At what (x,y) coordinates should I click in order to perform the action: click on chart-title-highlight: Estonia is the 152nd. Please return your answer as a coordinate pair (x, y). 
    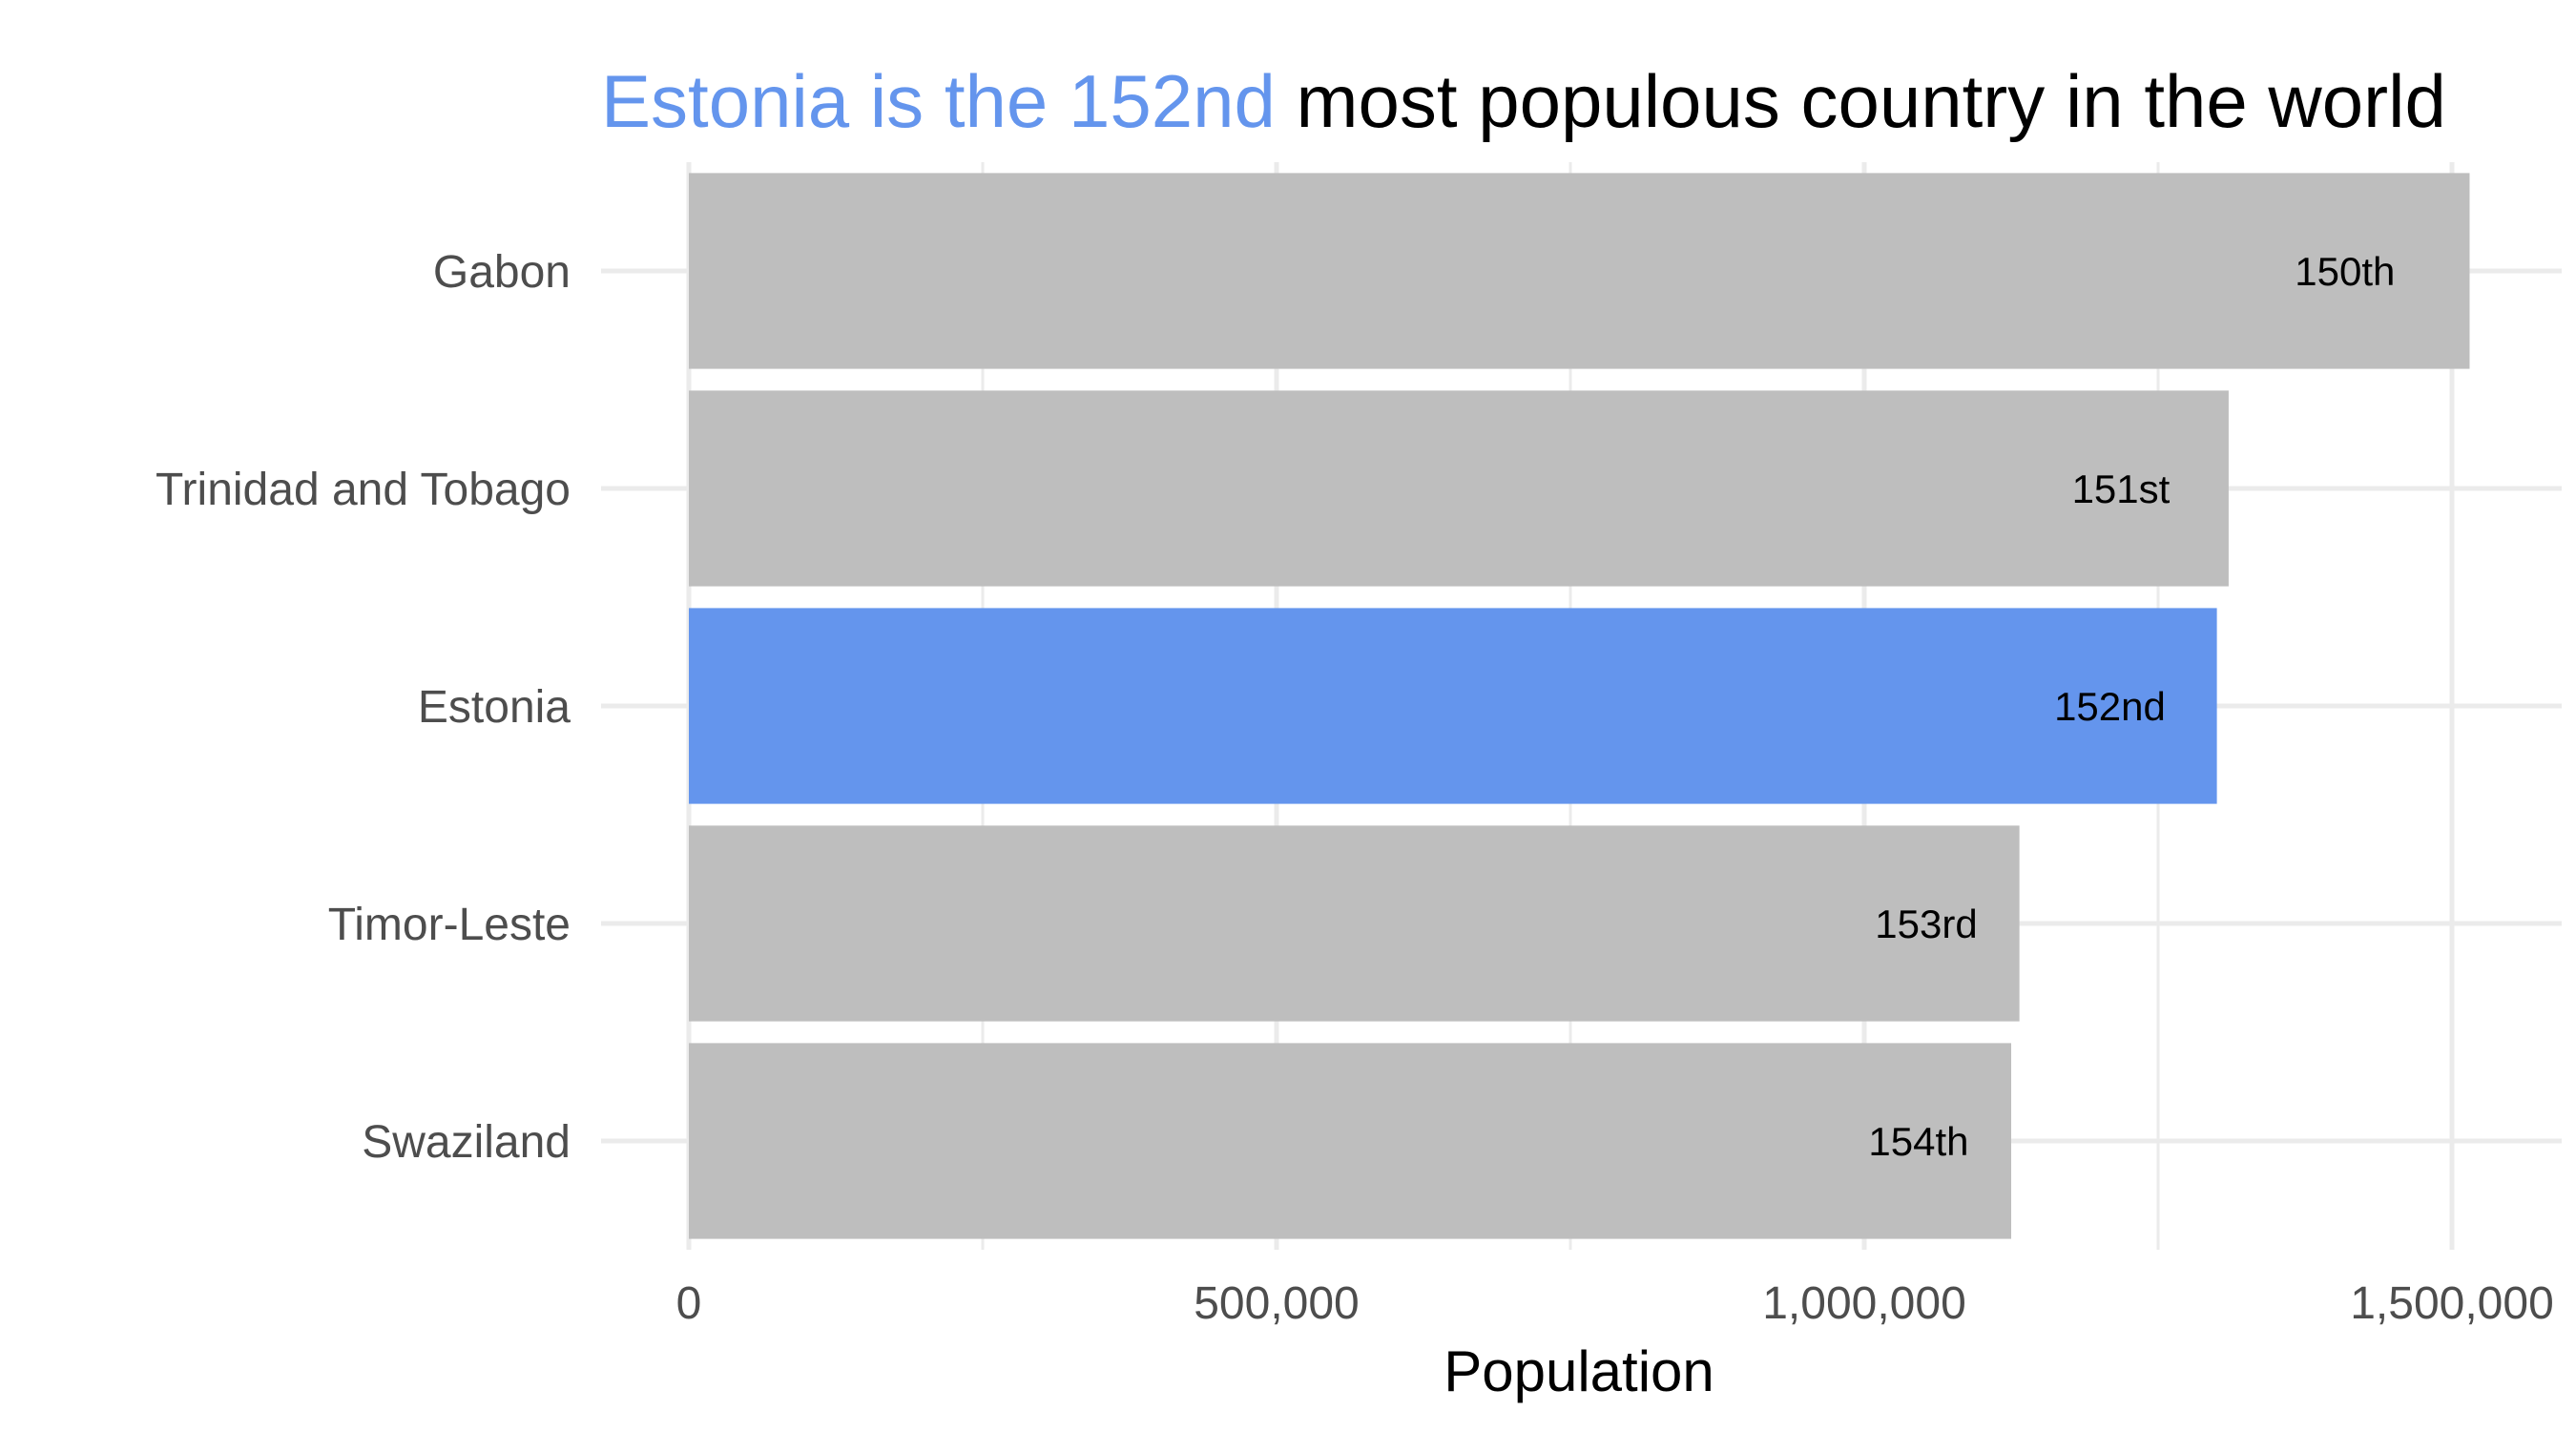
    Looking at the image, I should click on (938, 101).